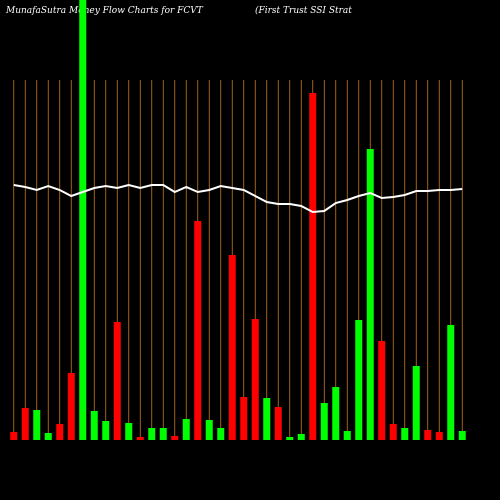 This screenshot has width=500, height=500. Describe the element at coordinates (303, 10) in the screenshot. I see `chart-subtitle: (First Trust SSI Strat` at that location.